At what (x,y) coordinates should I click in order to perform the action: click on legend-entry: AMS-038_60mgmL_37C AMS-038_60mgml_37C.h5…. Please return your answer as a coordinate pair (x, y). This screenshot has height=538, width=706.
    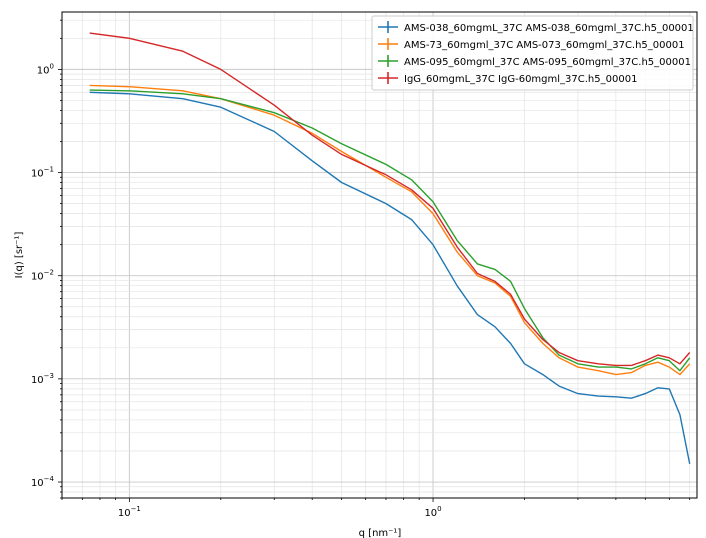
    Looking at the image, I should click on (549, 28).